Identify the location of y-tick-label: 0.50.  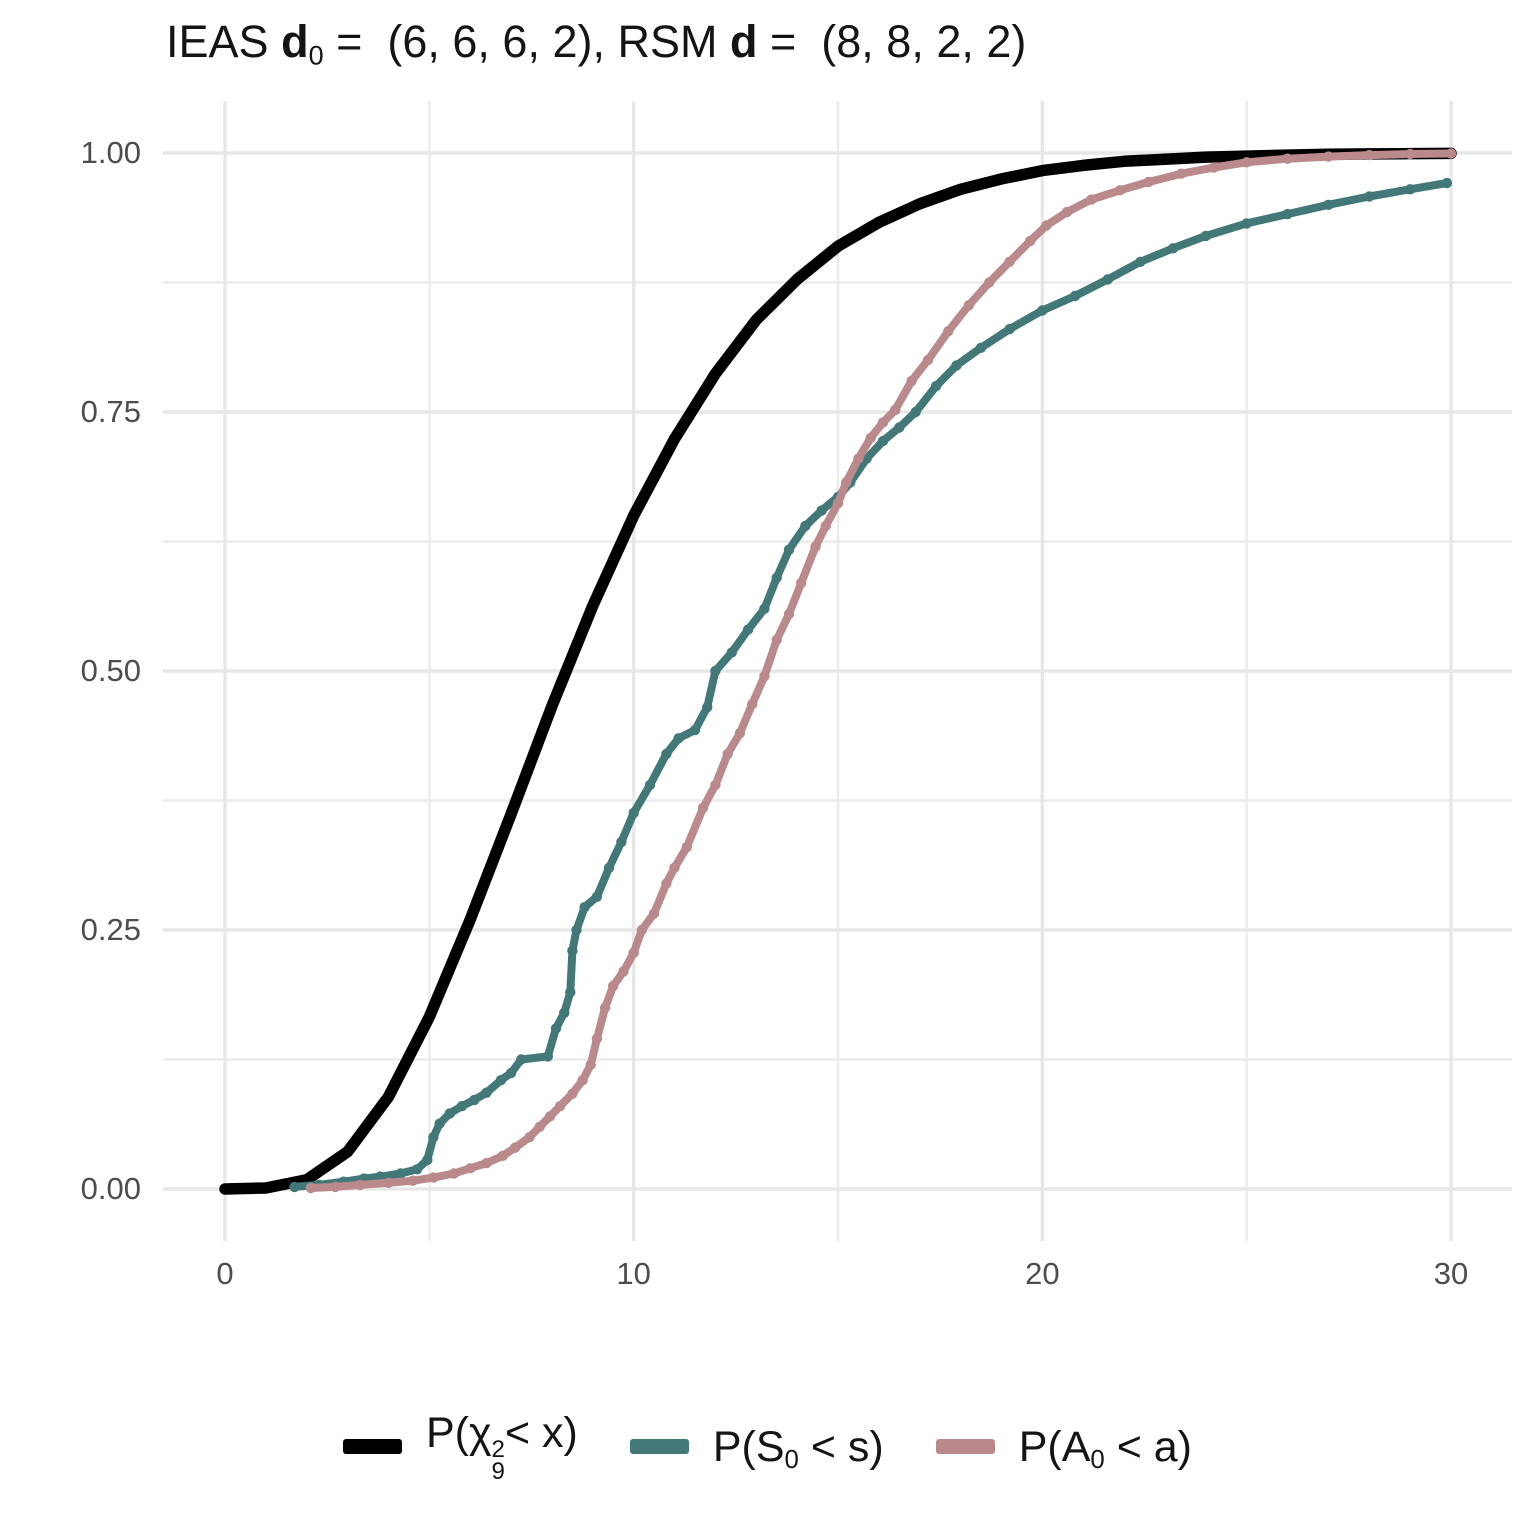
(110, 670).